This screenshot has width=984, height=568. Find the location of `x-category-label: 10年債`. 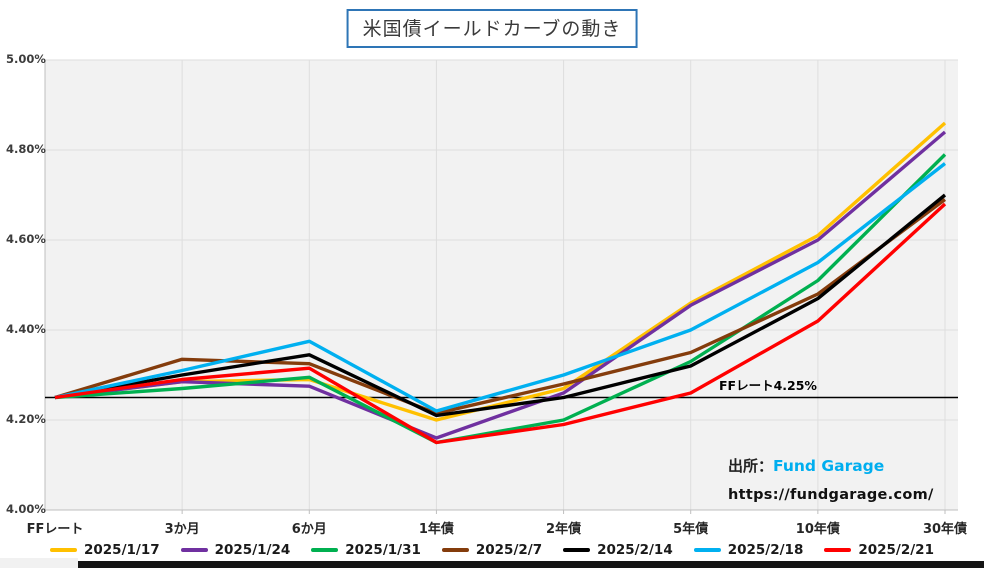

x-category-label: 10年債 is located at coordinates (817, 529).